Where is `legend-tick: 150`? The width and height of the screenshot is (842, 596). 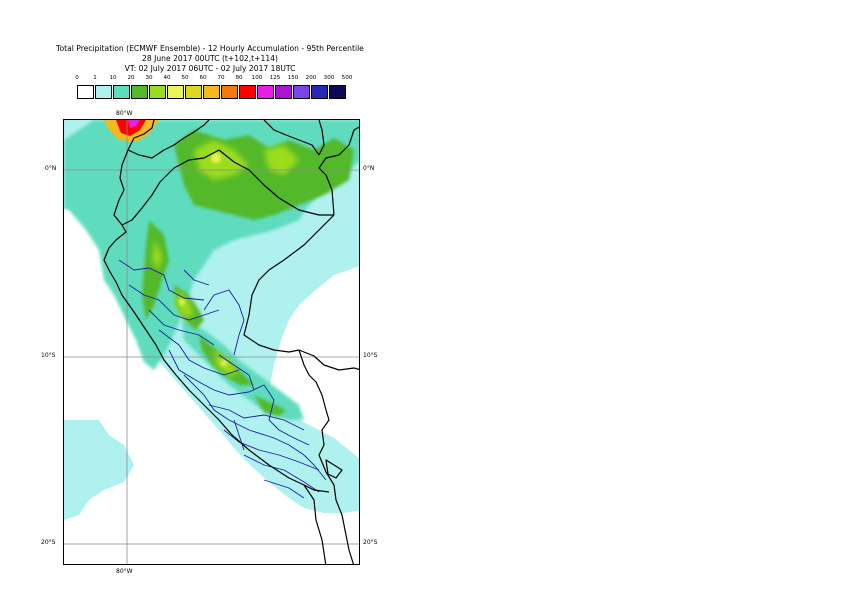
legend-tick: 150 is located at coordinates (293, 78).